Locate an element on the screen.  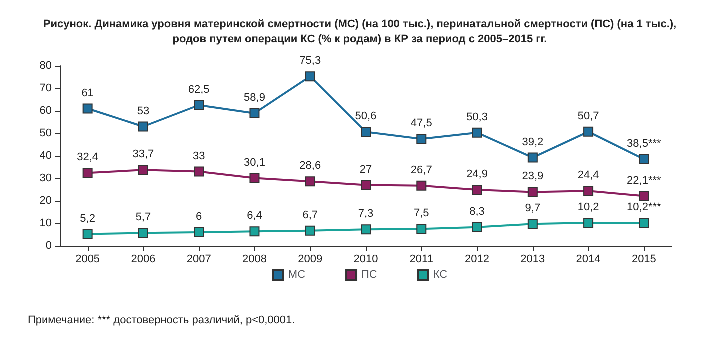
x-tick-label: 2009 is located at coordinates (310, 260).